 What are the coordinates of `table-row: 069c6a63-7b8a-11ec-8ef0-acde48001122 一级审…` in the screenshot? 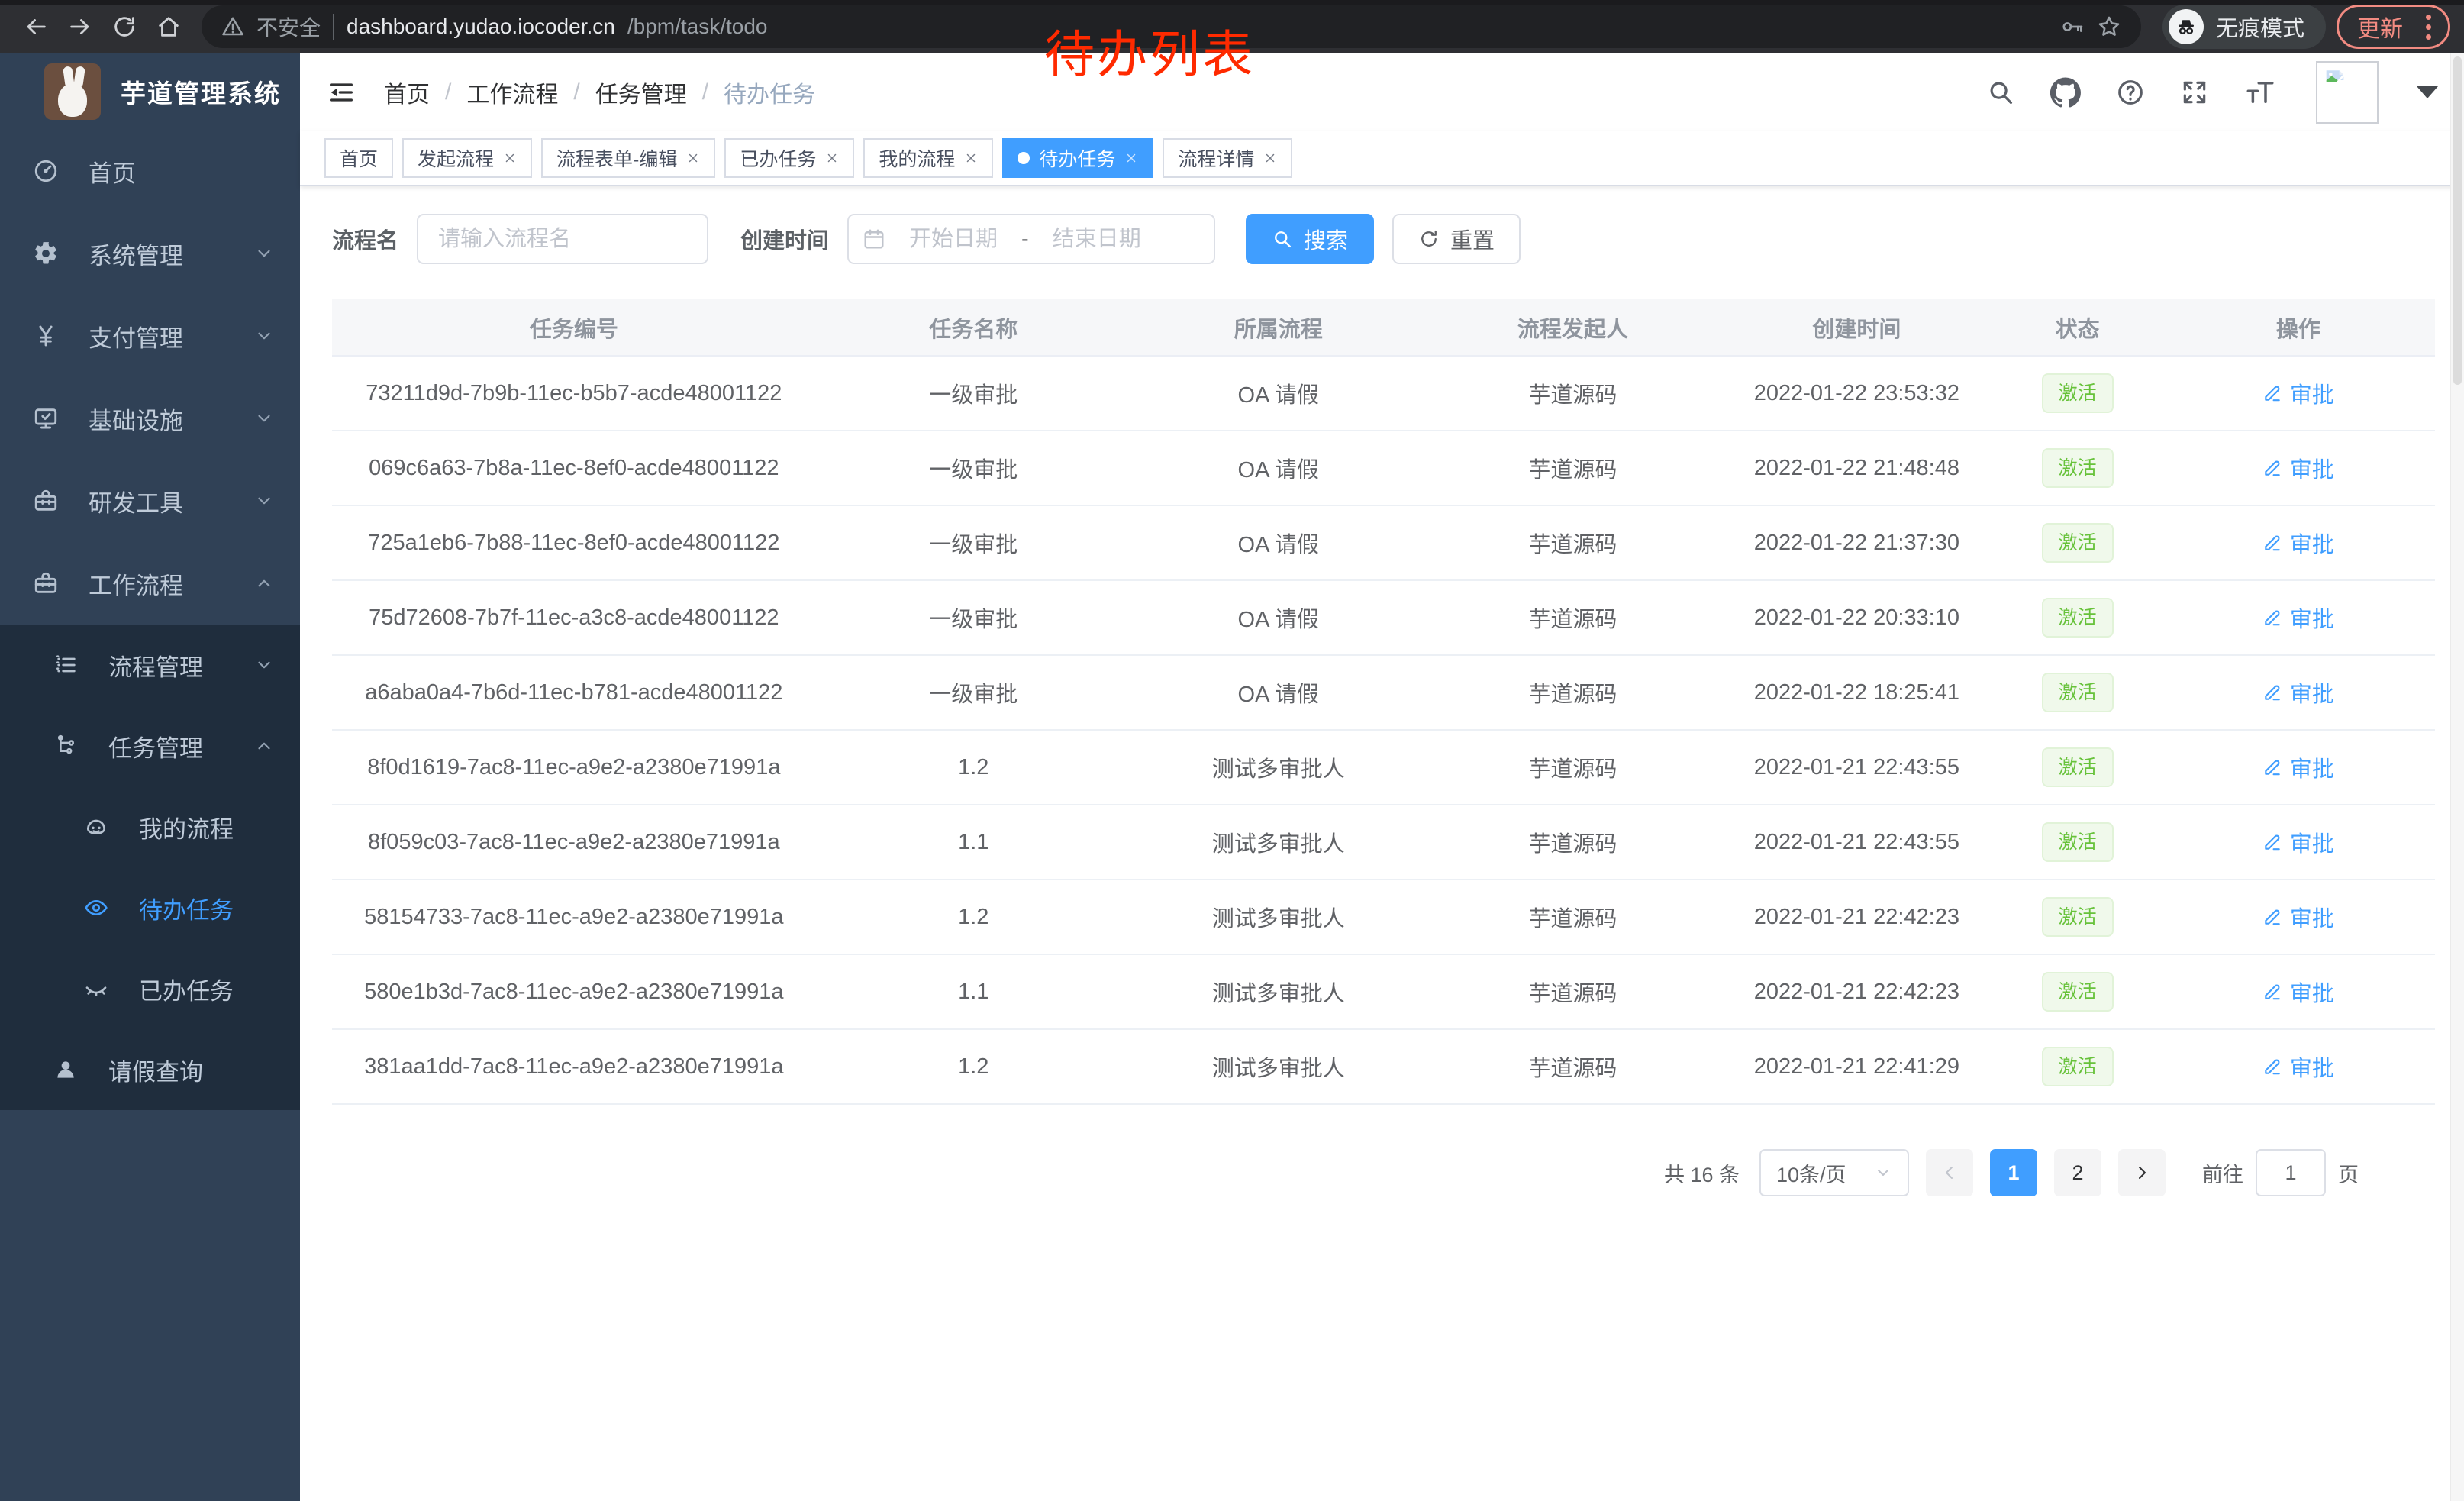 It's located at (1383, 468).